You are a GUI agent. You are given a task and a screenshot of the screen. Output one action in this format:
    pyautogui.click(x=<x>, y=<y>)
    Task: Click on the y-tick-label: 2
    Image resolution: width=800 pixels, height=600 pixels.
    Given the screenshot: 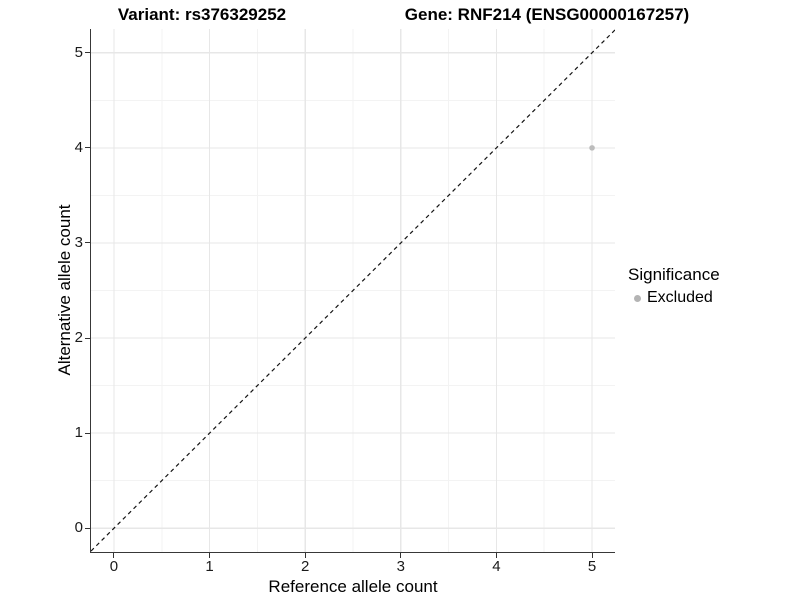 What is the action you would take?
    pyautogui.click(x=78, y=338)
    